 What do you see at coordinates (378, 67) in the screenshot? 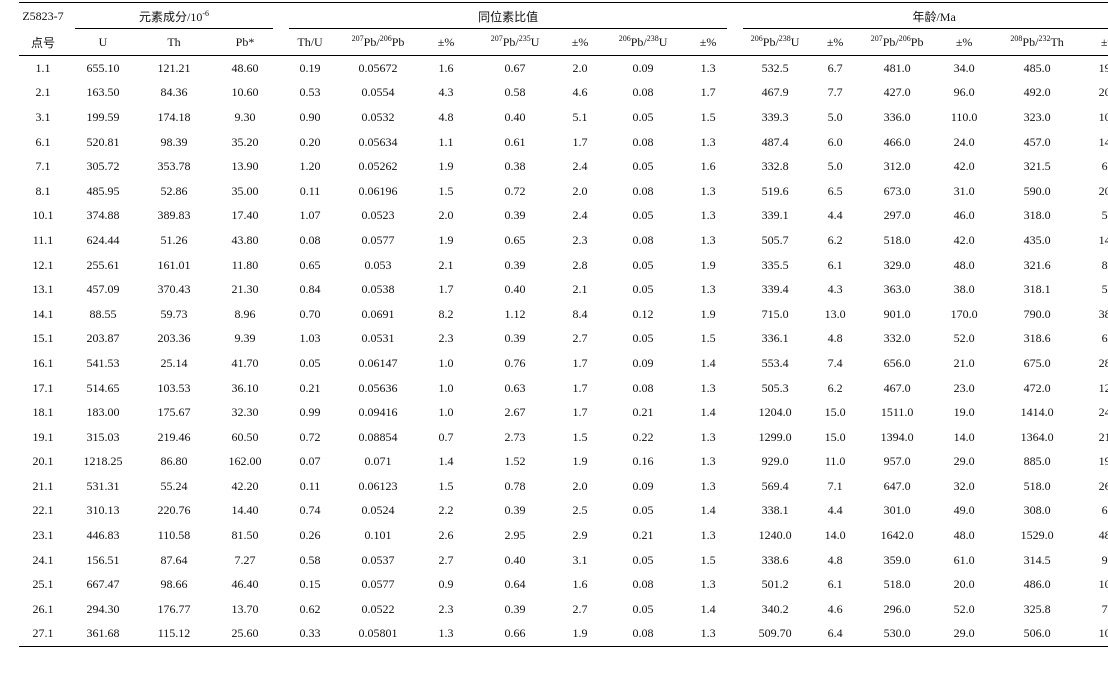
I see `cell-ratio-207-206: 0.05672` at bounding box center [378, 67].